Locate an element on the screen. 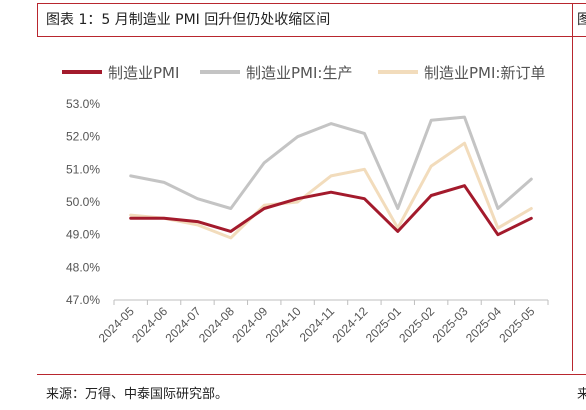 The image size is (586, 410). x-tick-label: 2024-08 is located at coordinates (216, 324).